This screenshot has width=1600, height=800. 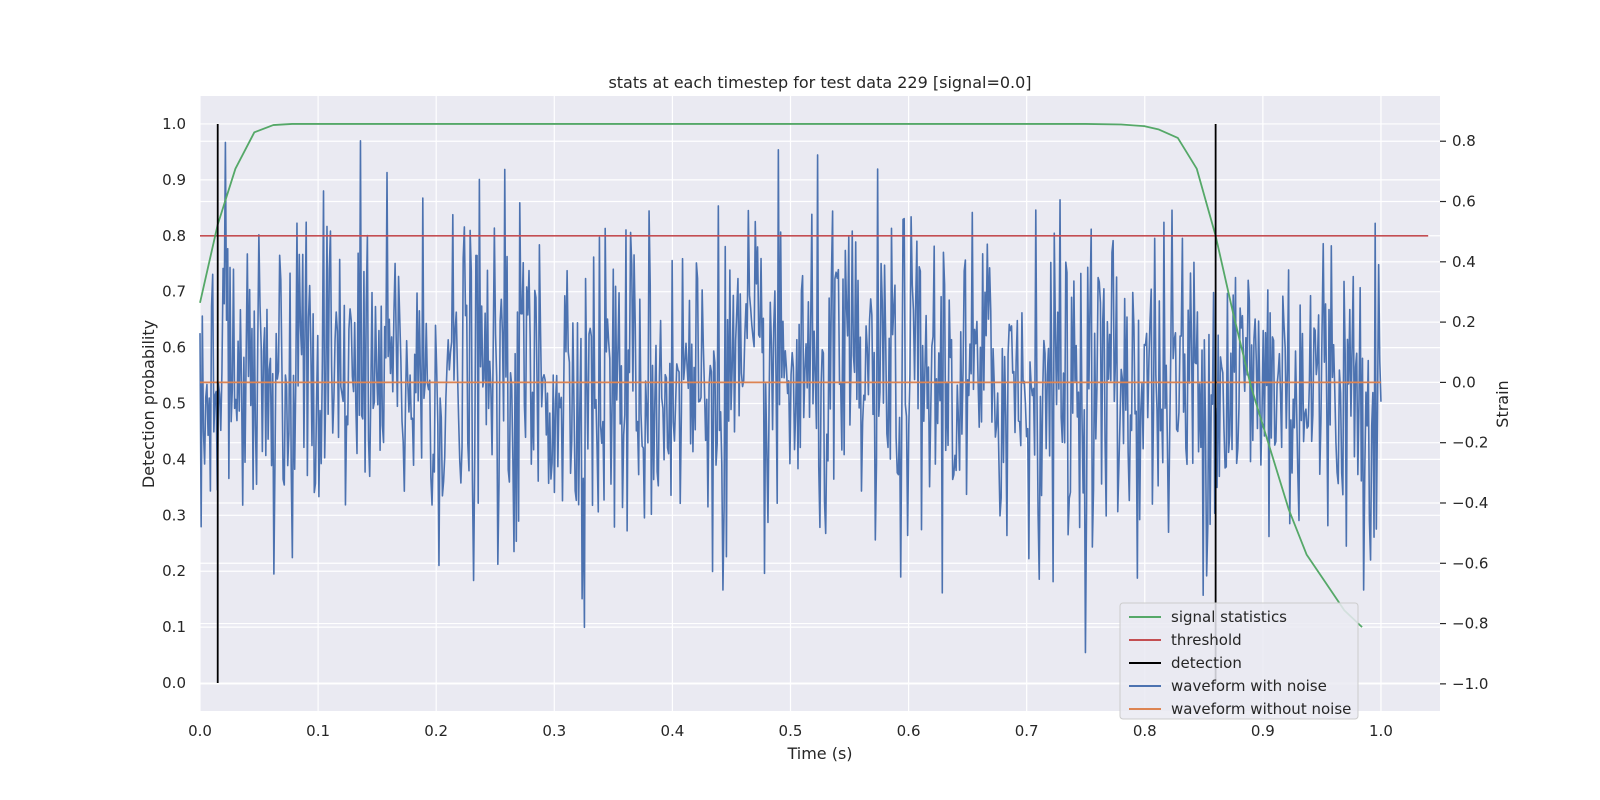 What do you see at coordinates (1470, 563) in the screenshot?
I see `y2-tick-label: −0.6` at bounding box center [1470, 563].